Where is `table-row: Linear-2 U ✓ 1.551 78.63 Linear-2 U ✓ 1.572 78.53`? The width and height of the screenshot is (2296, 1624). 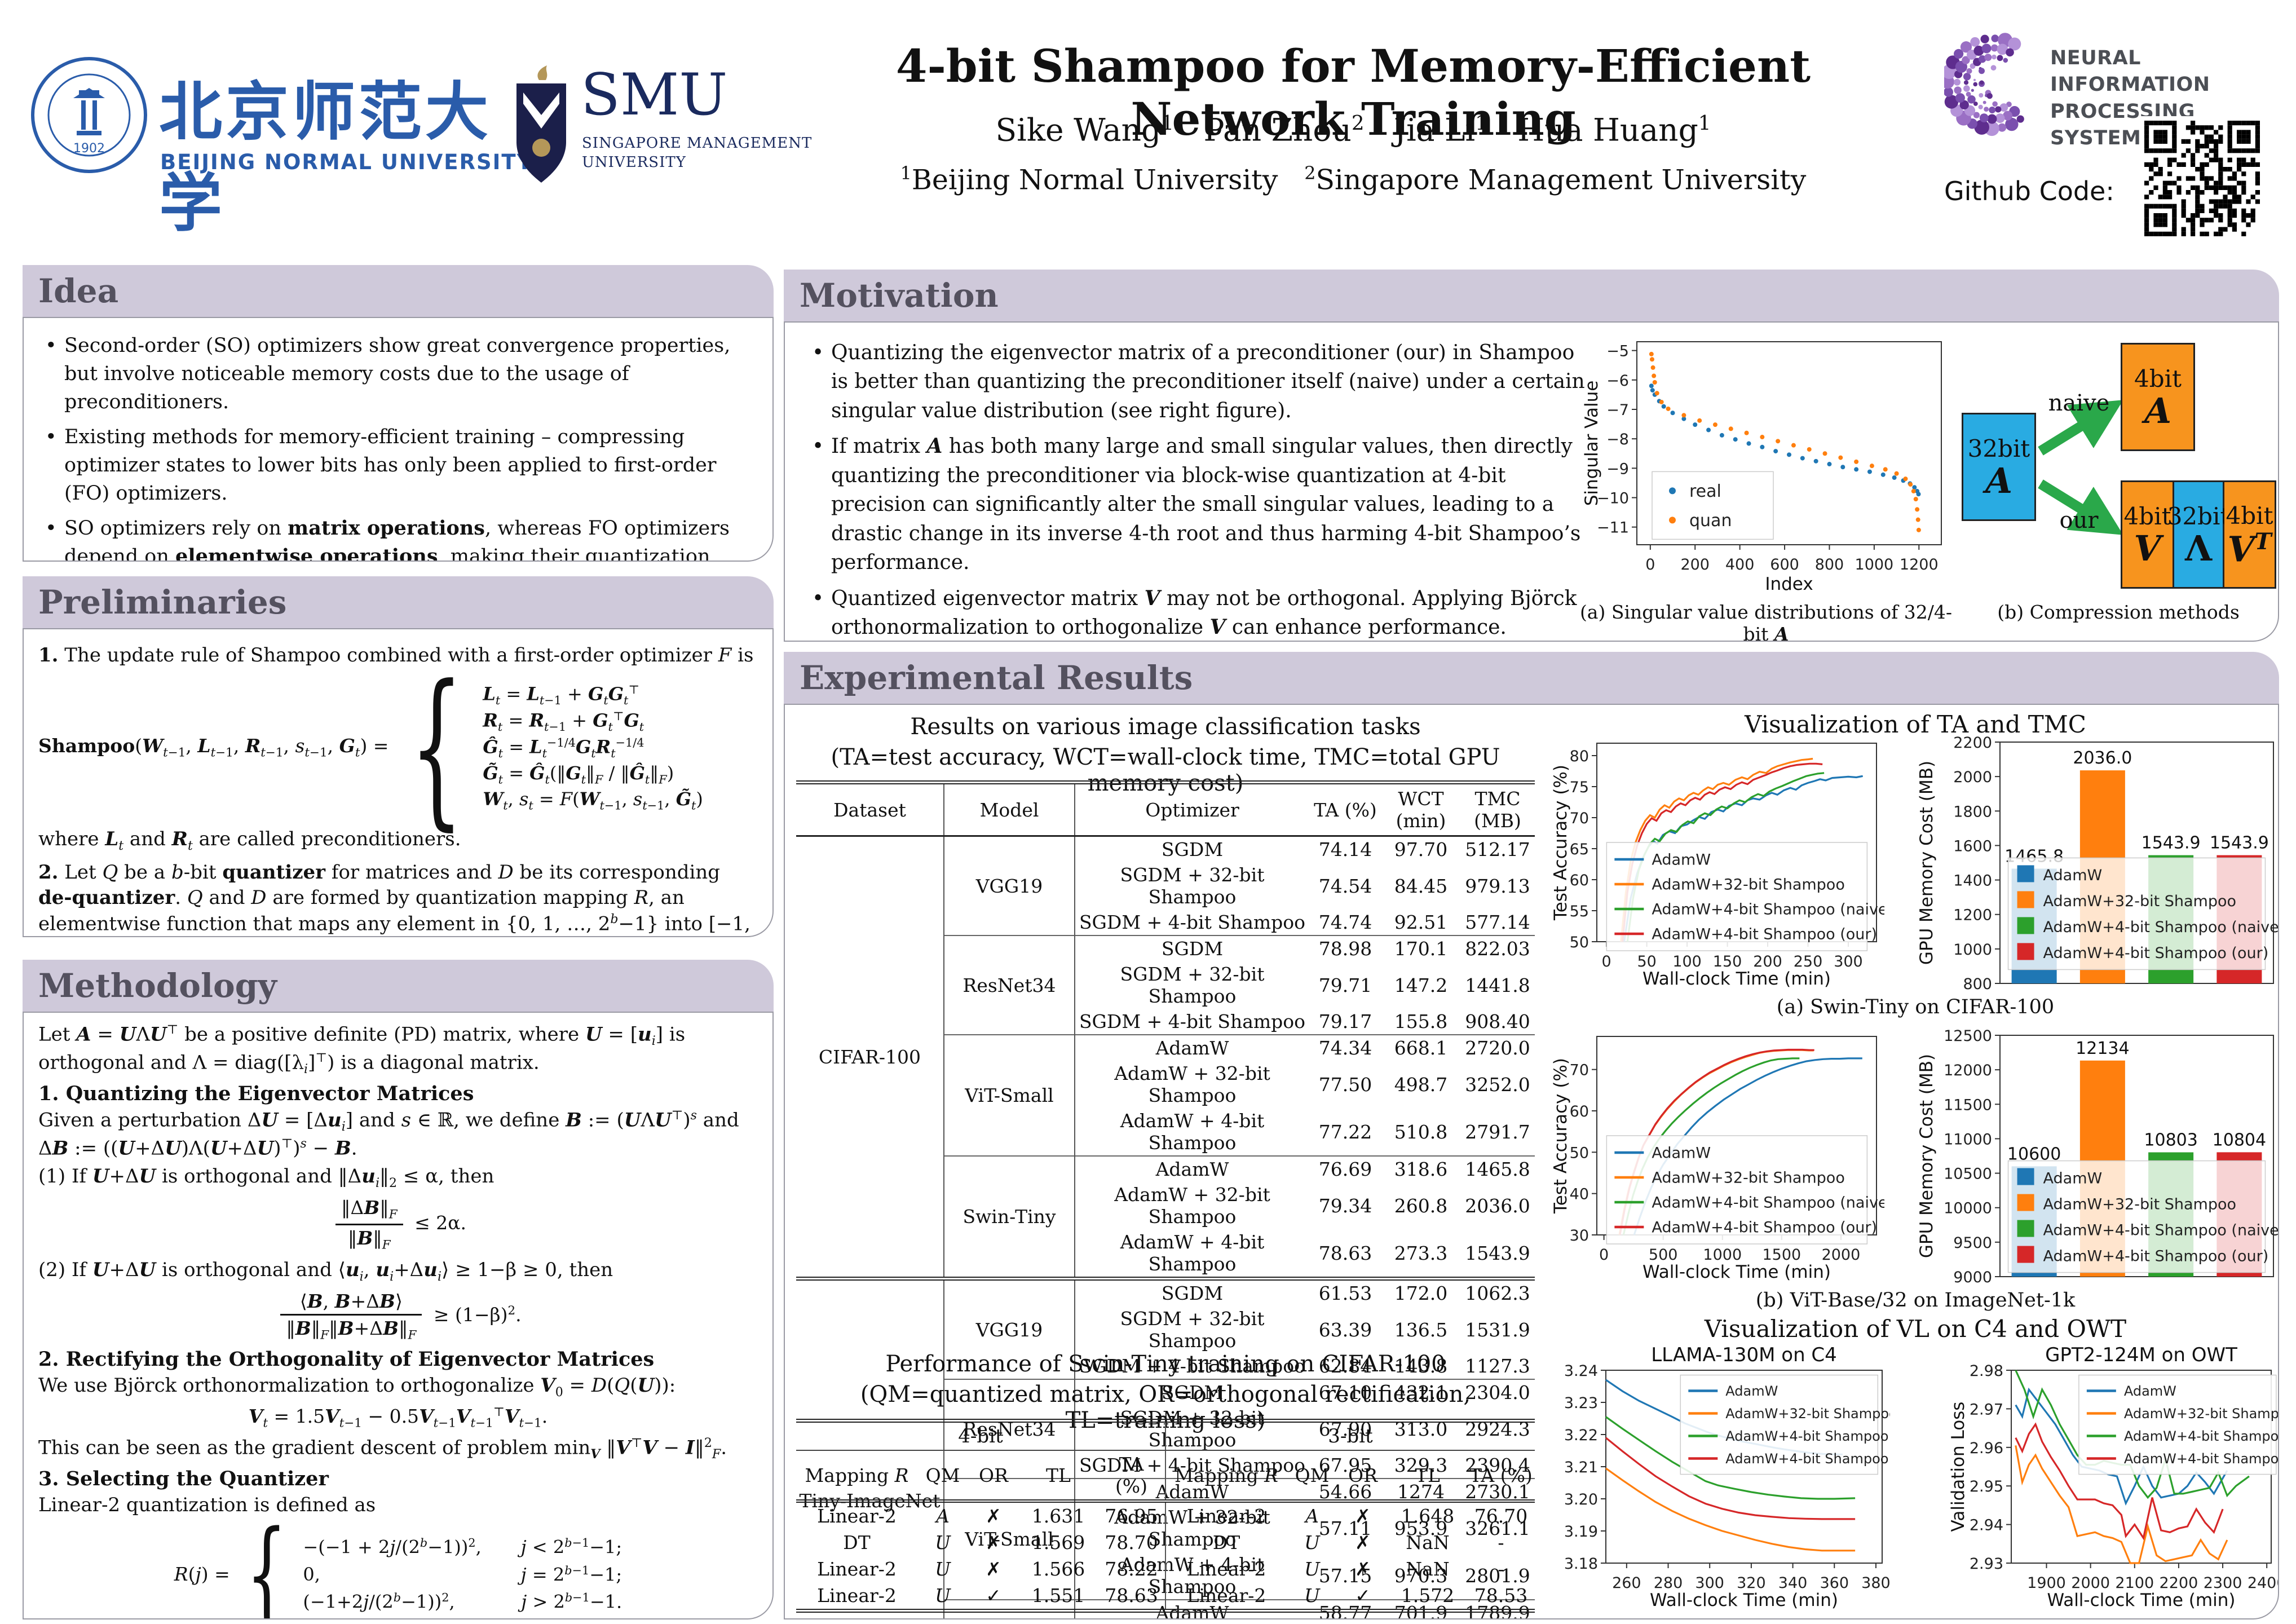 table-row: Linear-2 U ✓ 1.551 78.63 Linear-2 U ✓ 1.572 78.53 is located at coordinates (1165, 1596).